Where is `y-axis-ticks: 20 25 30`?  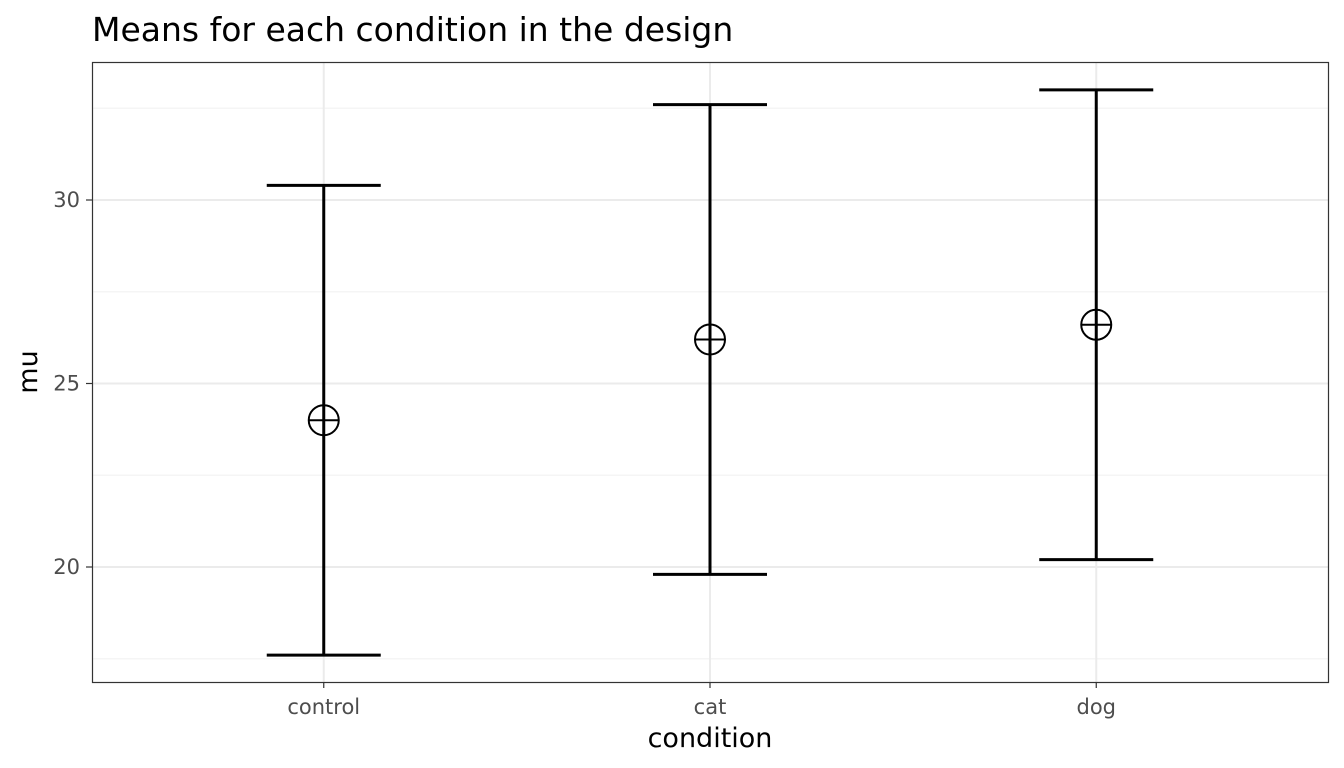
y-axis-ticks: 20 25 30 is located at coordinates (72, 383).